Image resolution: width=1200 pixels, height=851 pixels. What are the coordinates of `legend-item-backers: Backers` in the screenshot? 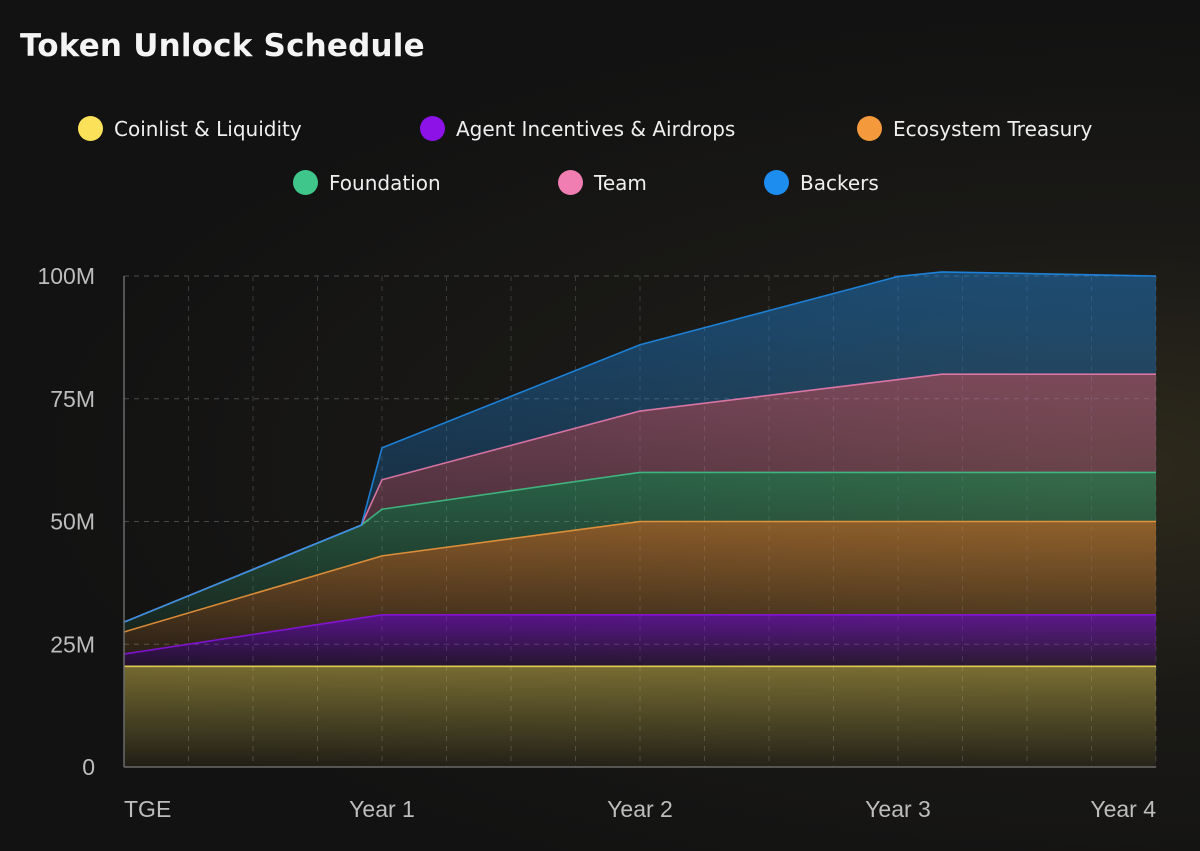 It's located at (821, 182).